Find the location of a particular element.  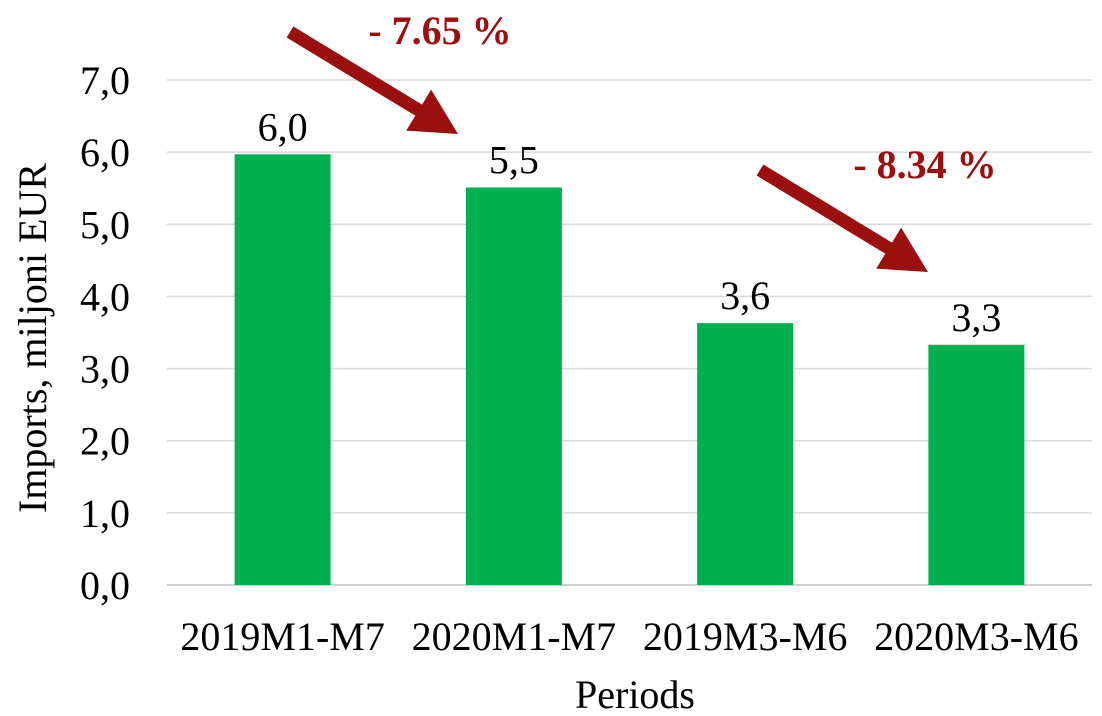

x-axis-ticks: 2019M1-M7 2020M1-M7 2019M3-M6 2020M3-M6 is located at coordinates (629, 636).